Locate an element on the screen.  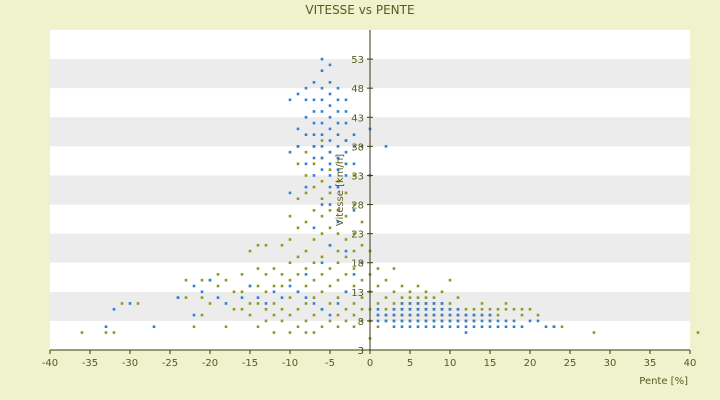
x-tick-label: 5 is located at coordinates (410, 363).